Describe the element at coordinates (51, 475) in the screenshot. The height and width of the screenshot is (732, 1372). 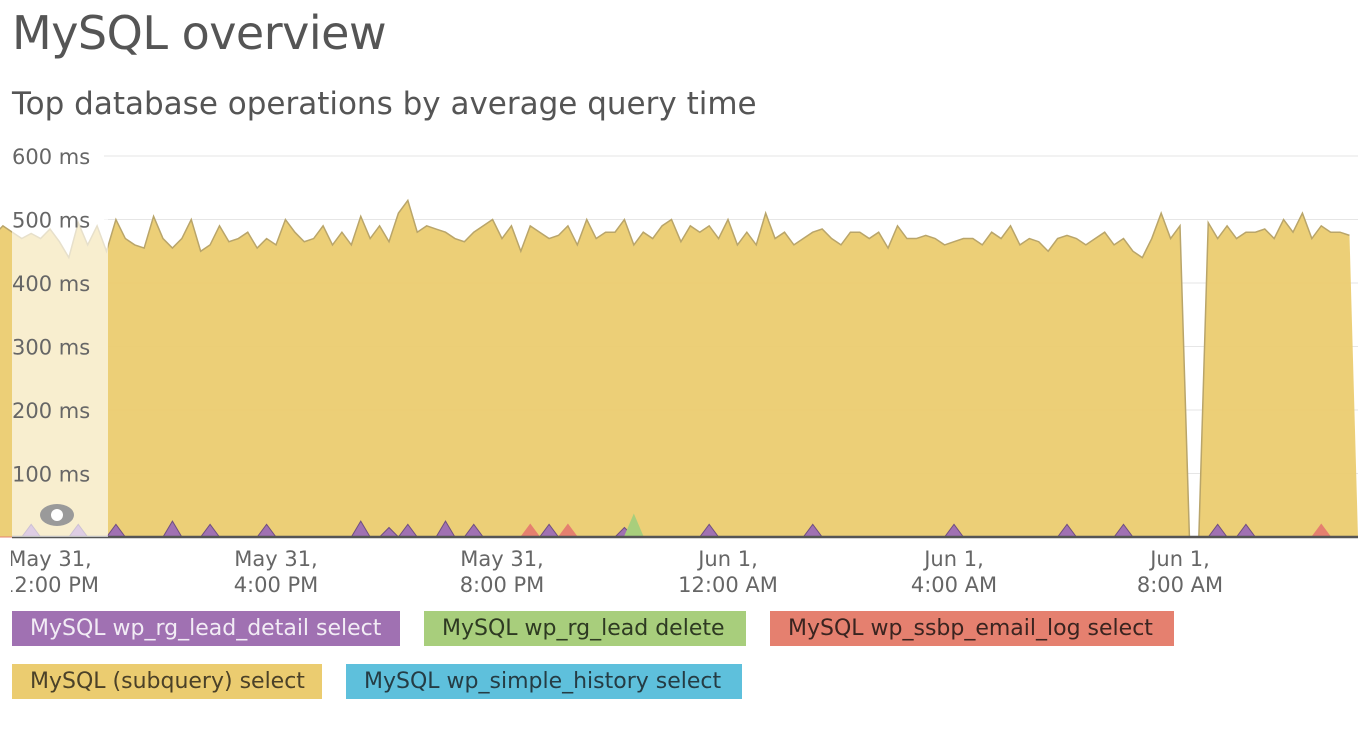
I see `y-tick-label: 100 ms` at that location.